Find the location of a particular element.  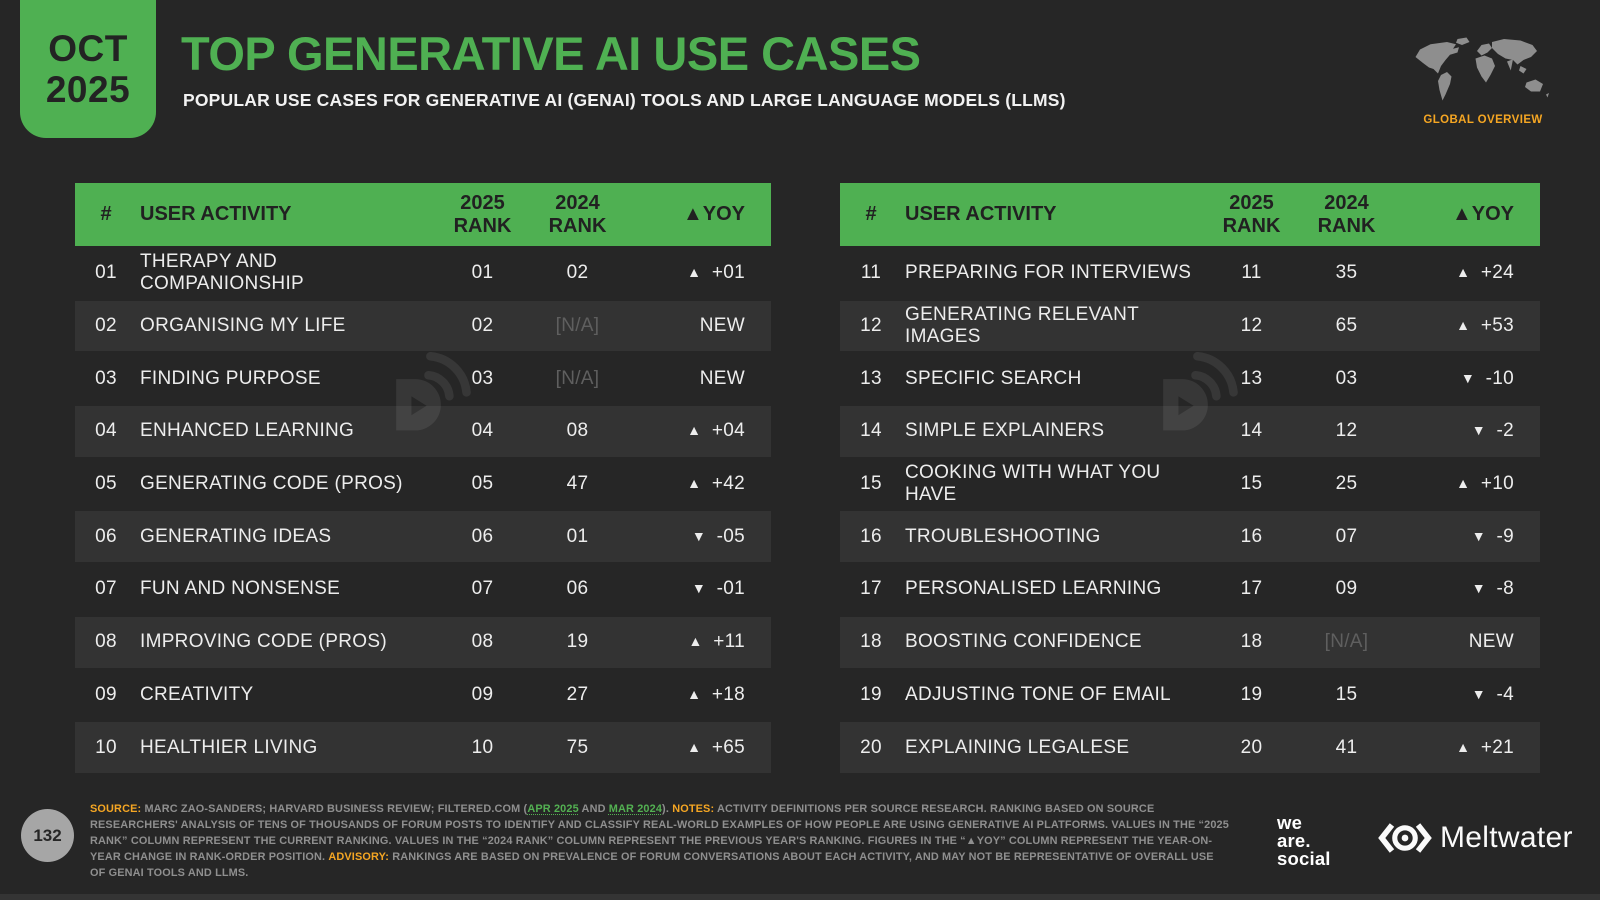

rank-2024: 27 is located at coordinates (577, 694).